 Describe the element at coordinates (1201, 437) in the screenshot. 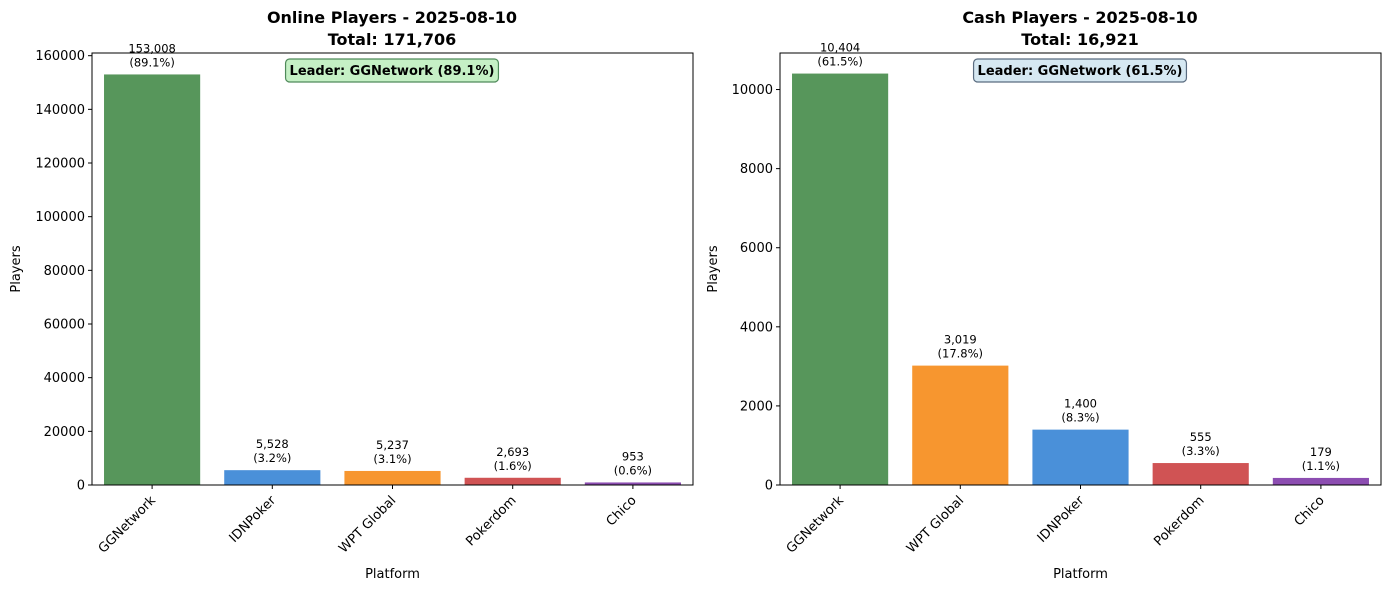

I see `chart2-value-label-pokerdom: 555` at that location.